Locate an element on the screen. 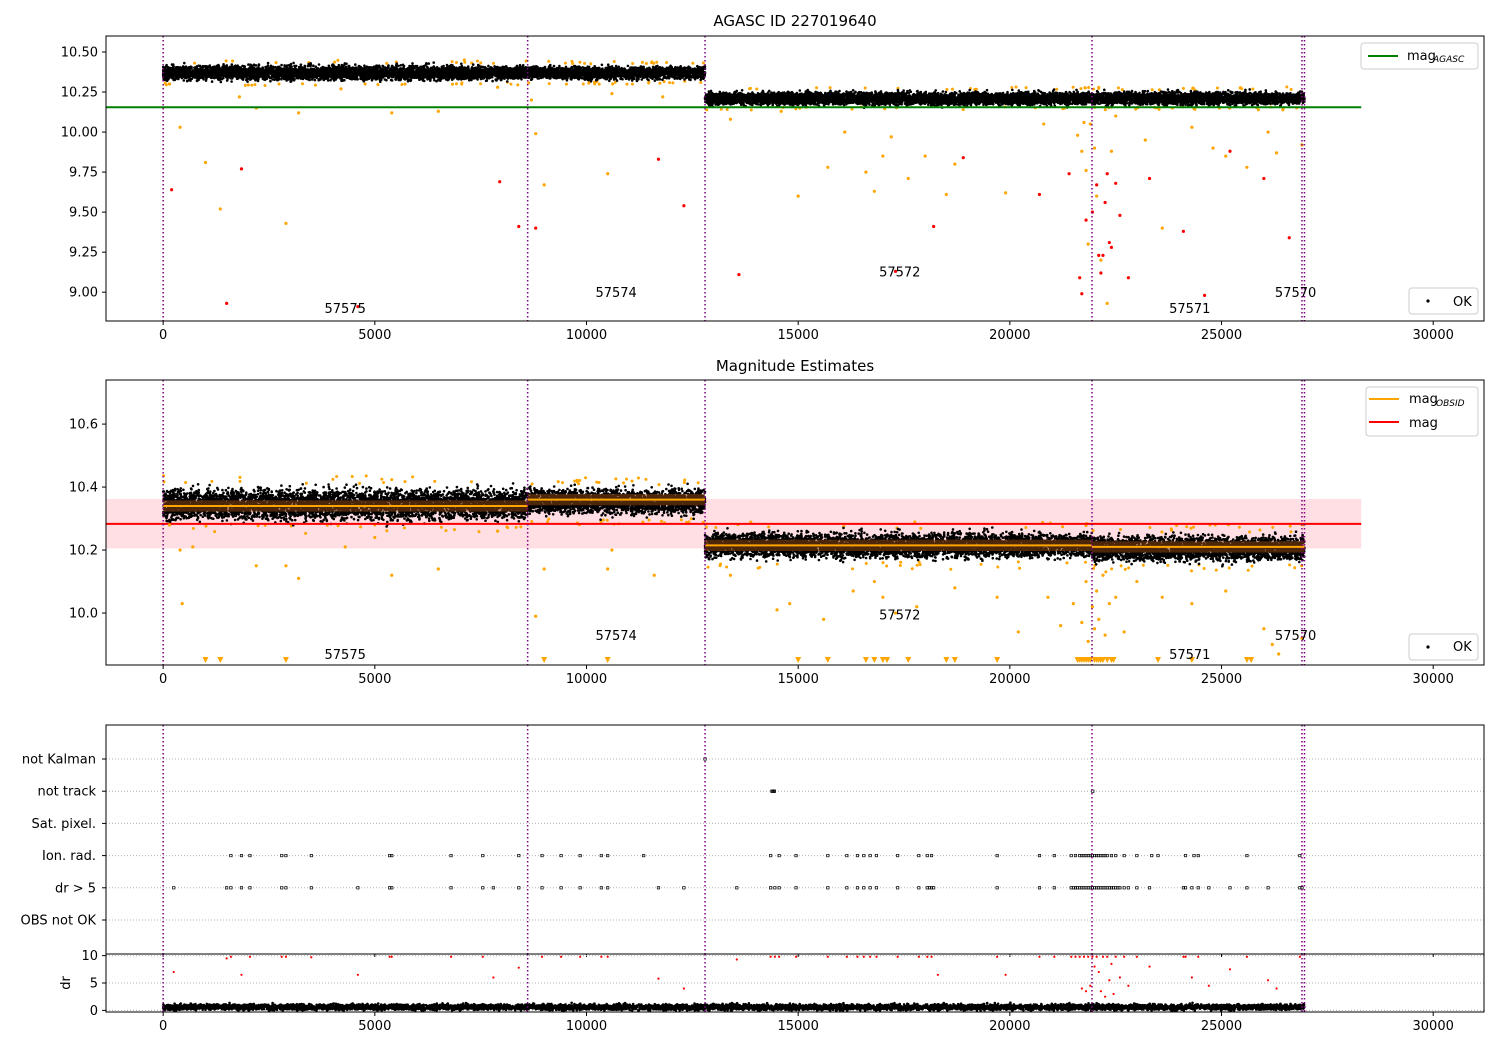 This screenshot has width=1500, height=1050. x-tick-label: 30000 is located at coordinates (1433, 679).